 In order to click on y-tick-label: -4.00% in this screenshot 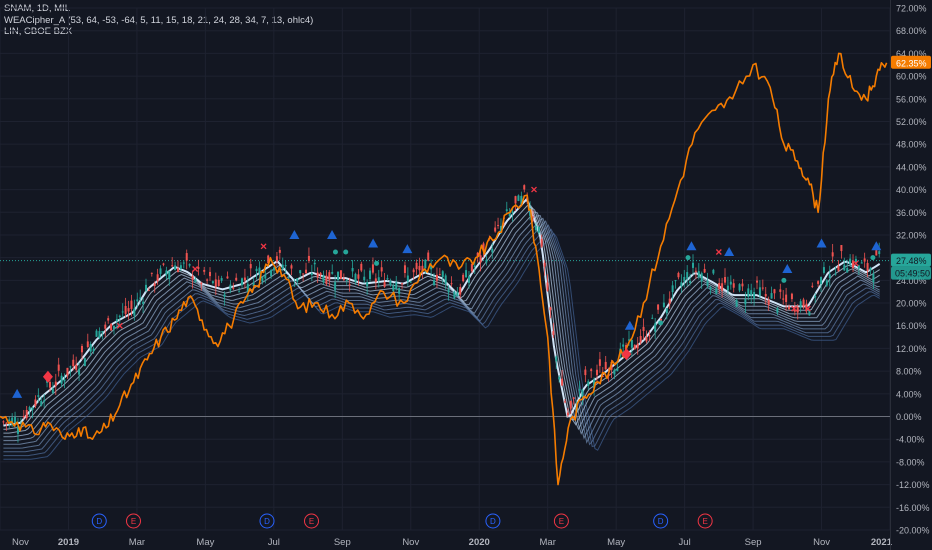, I will do `click(910, 440)`.